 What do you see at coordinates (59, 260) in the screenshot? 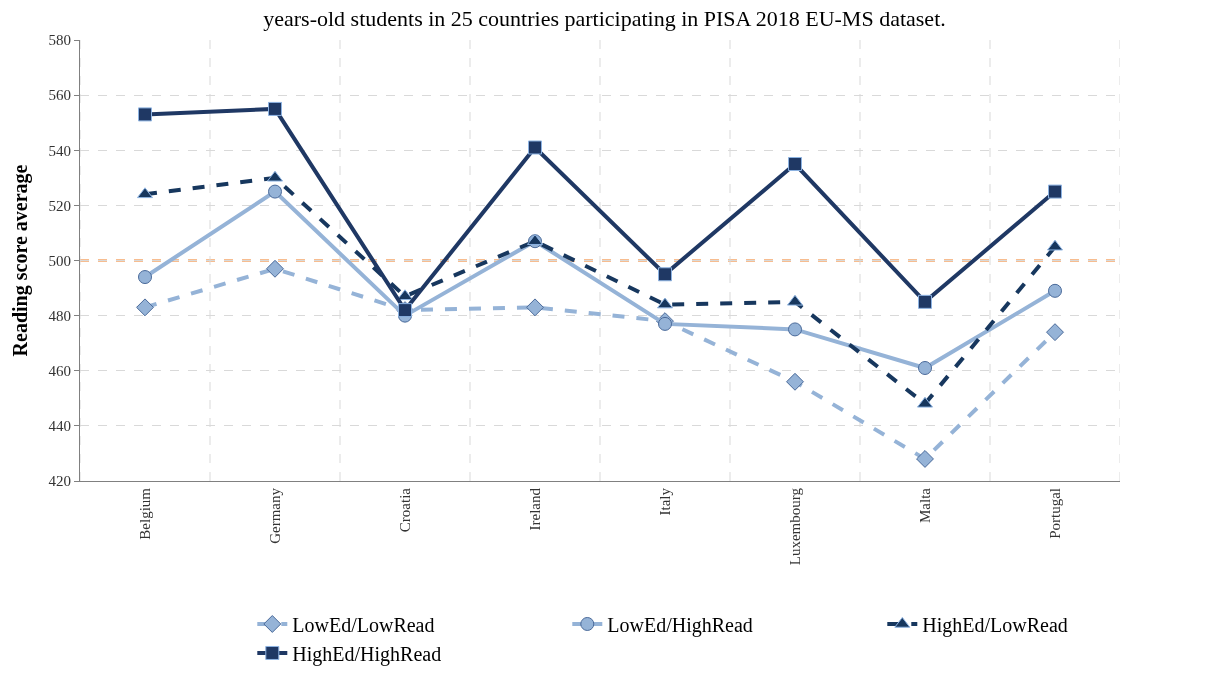
I see `y-tick-label: 500` at bounding box center [59, 260].